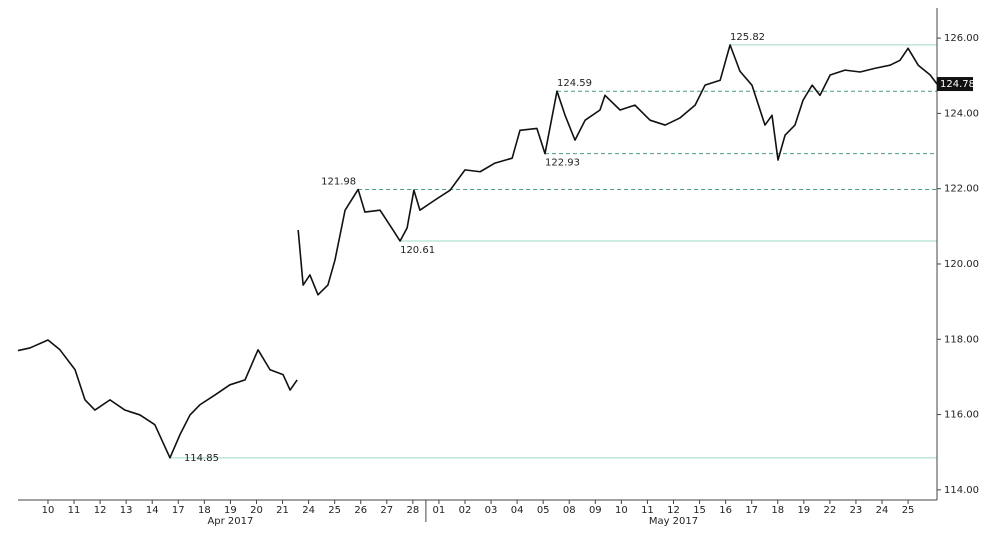 The height and width of the screenshot is (540, 992). What do you see at coordinates (360, 510) in the screenshot?
I see `x-tick-label: 26` at bounding box center [360, 510].